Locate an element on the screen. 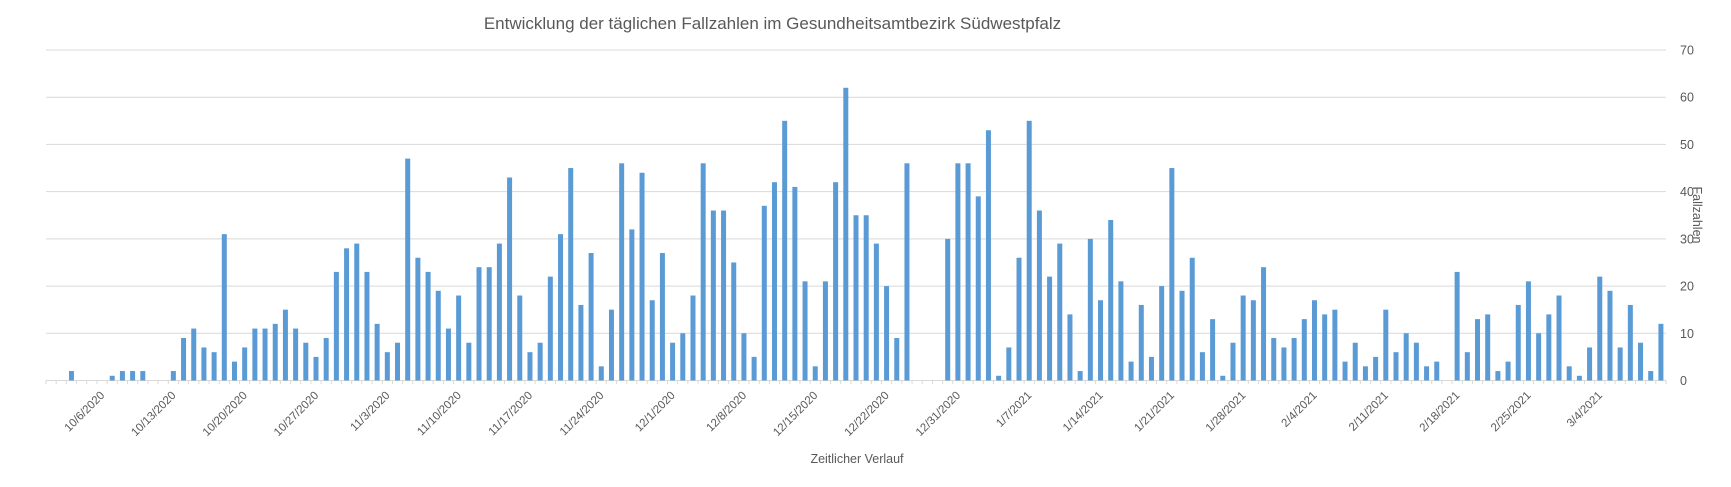 This screenshot has height=487, width=1731. x-tick-label: 1/14/2021 is located at coordinates (1083, 412).